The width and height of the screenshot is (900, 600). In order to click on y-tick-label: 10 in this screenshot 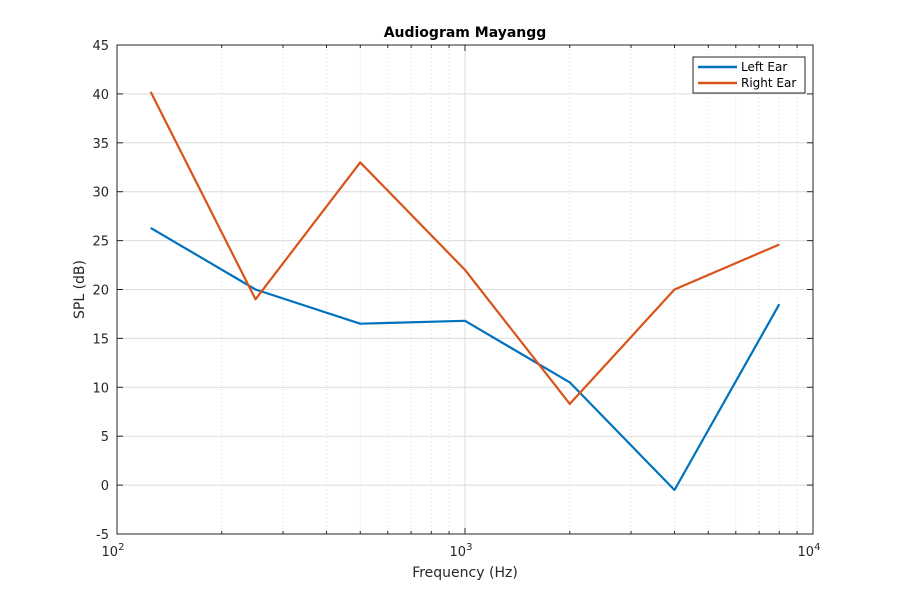, I will do `click(100, 388)`.